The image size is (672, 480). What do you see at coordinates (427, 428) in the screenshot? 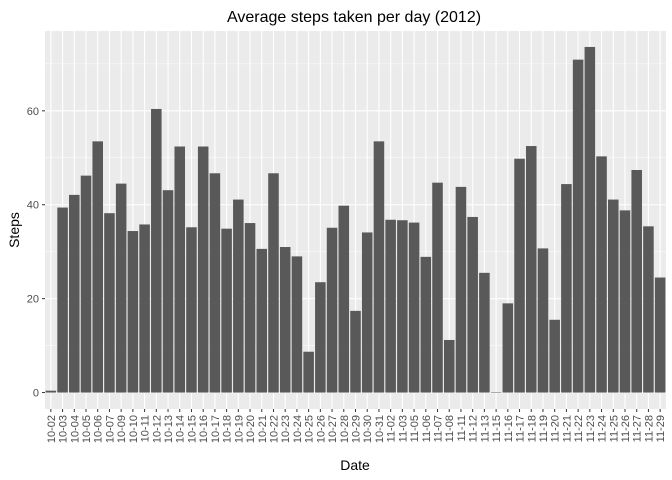
I see `x-tick-label: 11-06` at bounding box center [427, 428].